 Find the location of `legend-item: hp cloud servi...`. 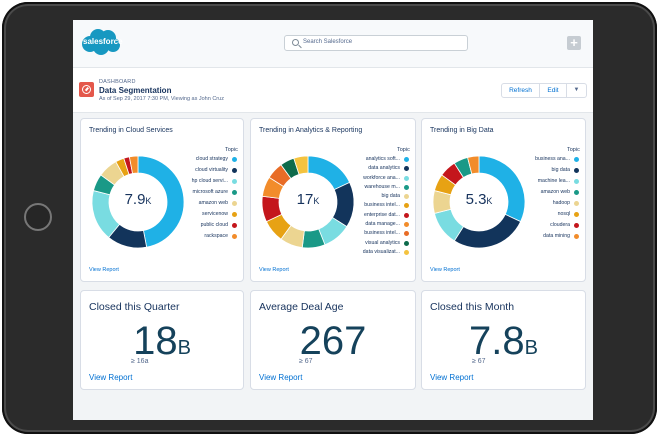

legend-item: hp cloud servi... is located at coordinates (208, 182).